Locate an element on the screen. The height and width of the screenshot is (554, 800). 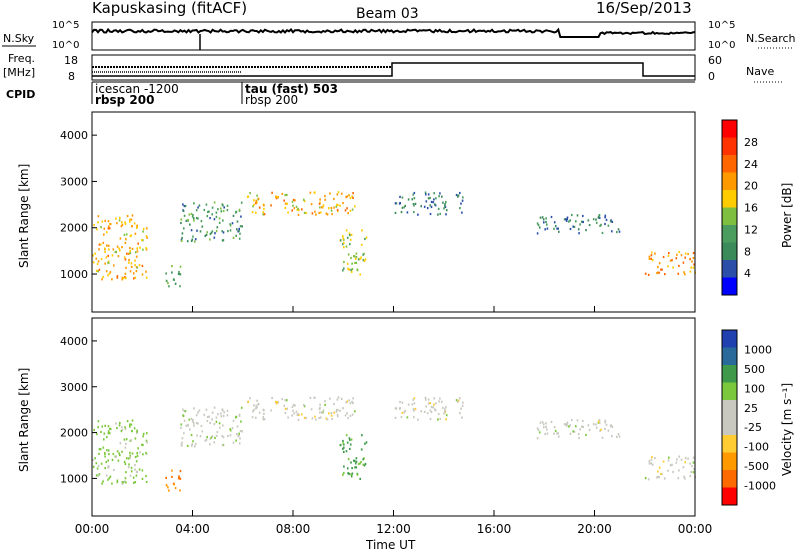
x-tick-label: 12:00 is located at coordinates (393, 529).